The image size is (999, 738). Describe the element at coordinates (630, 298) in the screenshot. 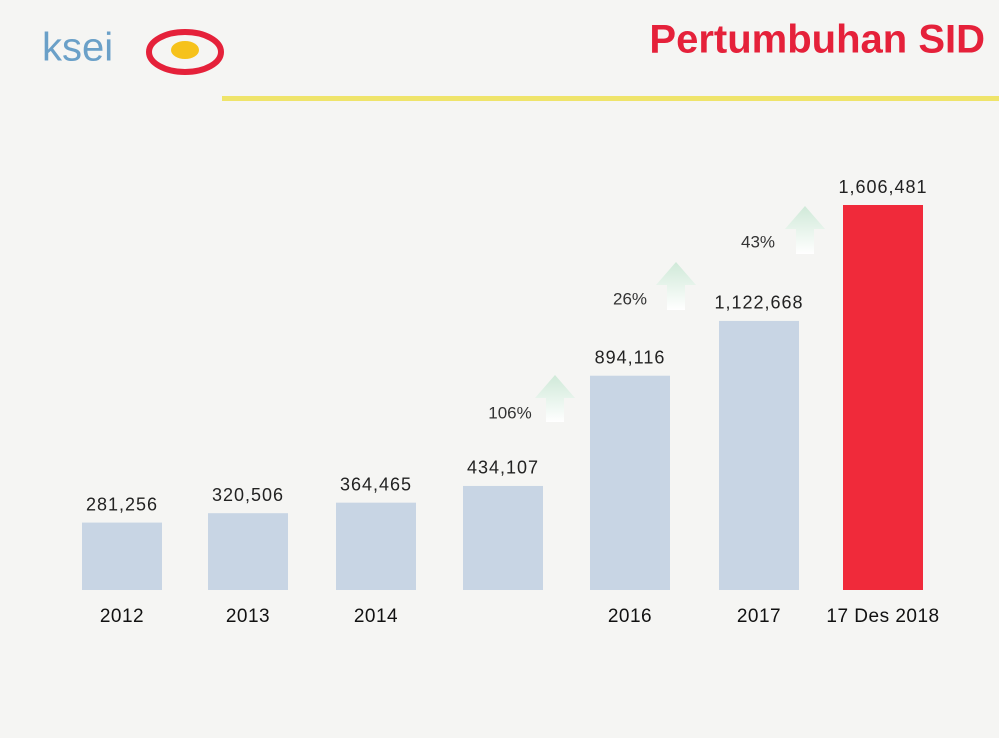

I see `growth-label: 26%` at that location.